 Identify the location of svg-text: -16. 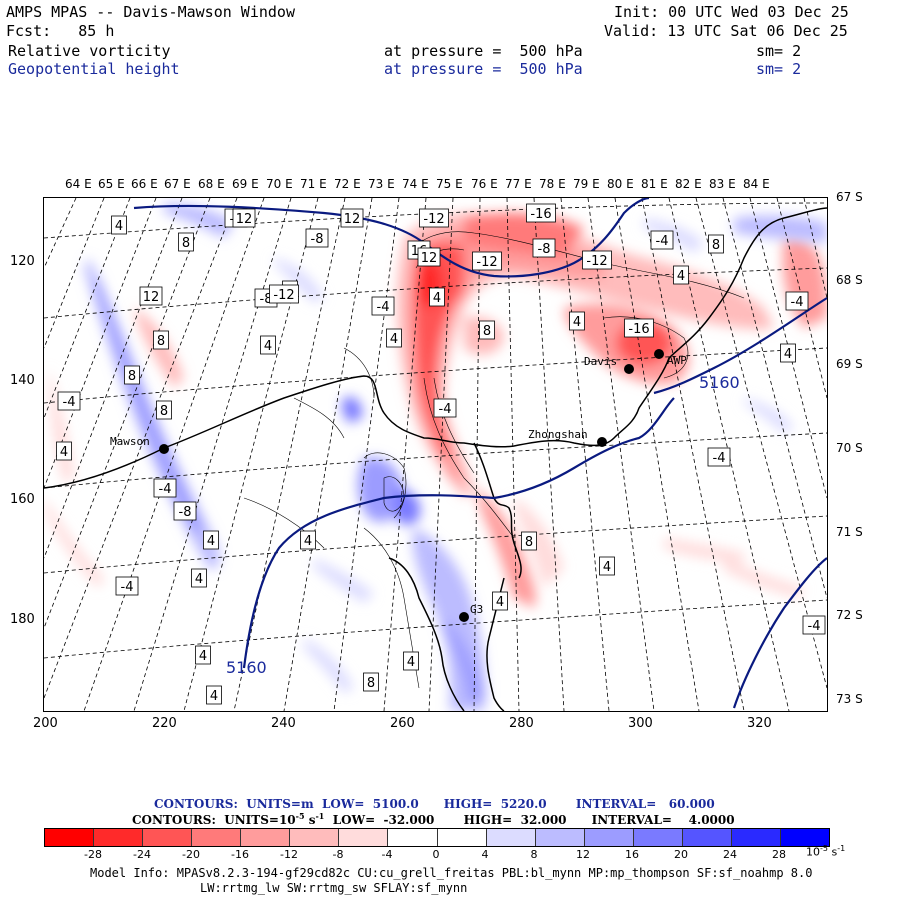
(638, 329).